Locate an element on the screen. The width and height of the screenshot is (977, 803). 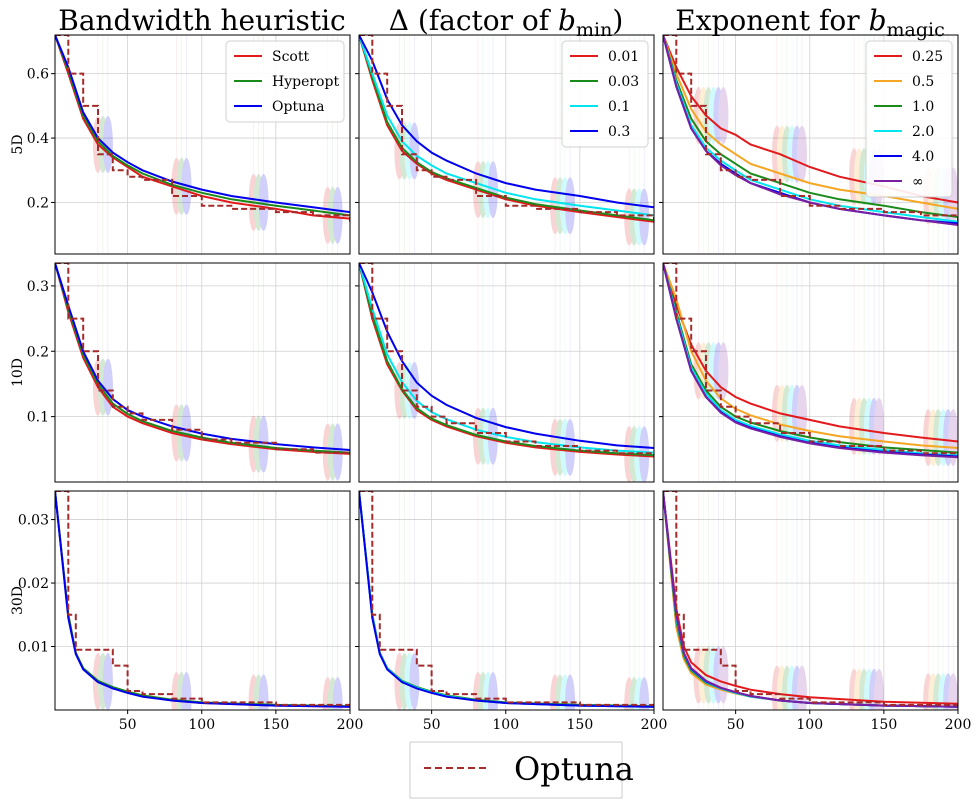
row-label-5D: 5D is located at coordinates (18, 144).